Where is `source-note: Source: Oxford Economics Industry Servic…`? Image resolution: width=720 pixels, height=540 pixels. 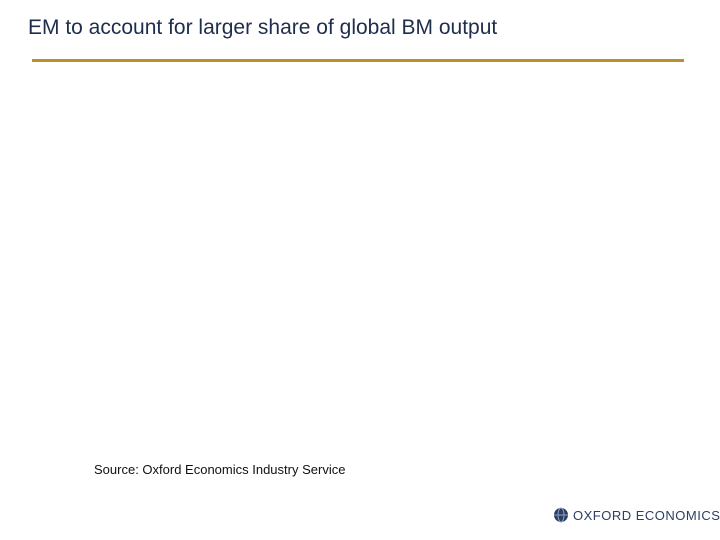
source-note: Source: Oxford Economics Industry Servic… is located at coordinates (220, 469).